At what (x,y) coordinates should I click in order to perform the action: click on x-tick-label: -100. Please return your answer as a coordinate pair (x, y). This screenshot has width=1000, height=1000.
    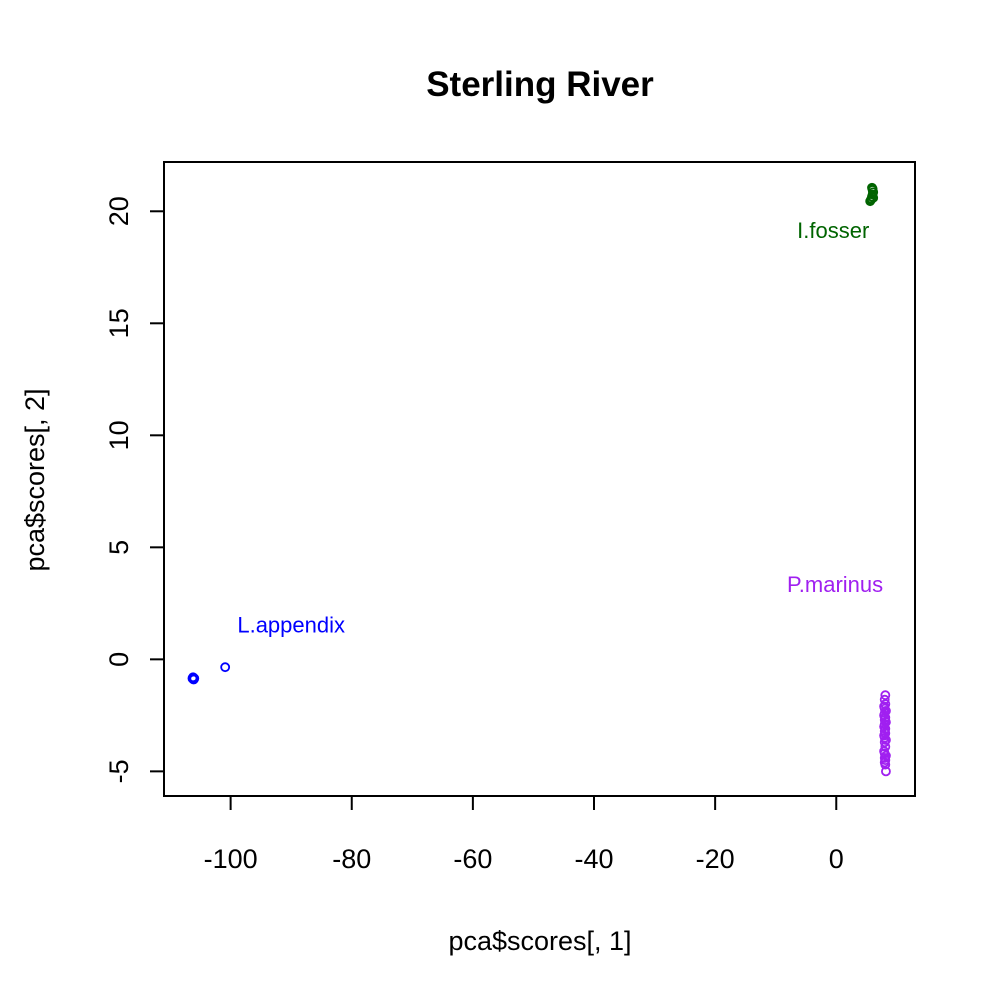
    Looking at the image, I should click on (231, 859).